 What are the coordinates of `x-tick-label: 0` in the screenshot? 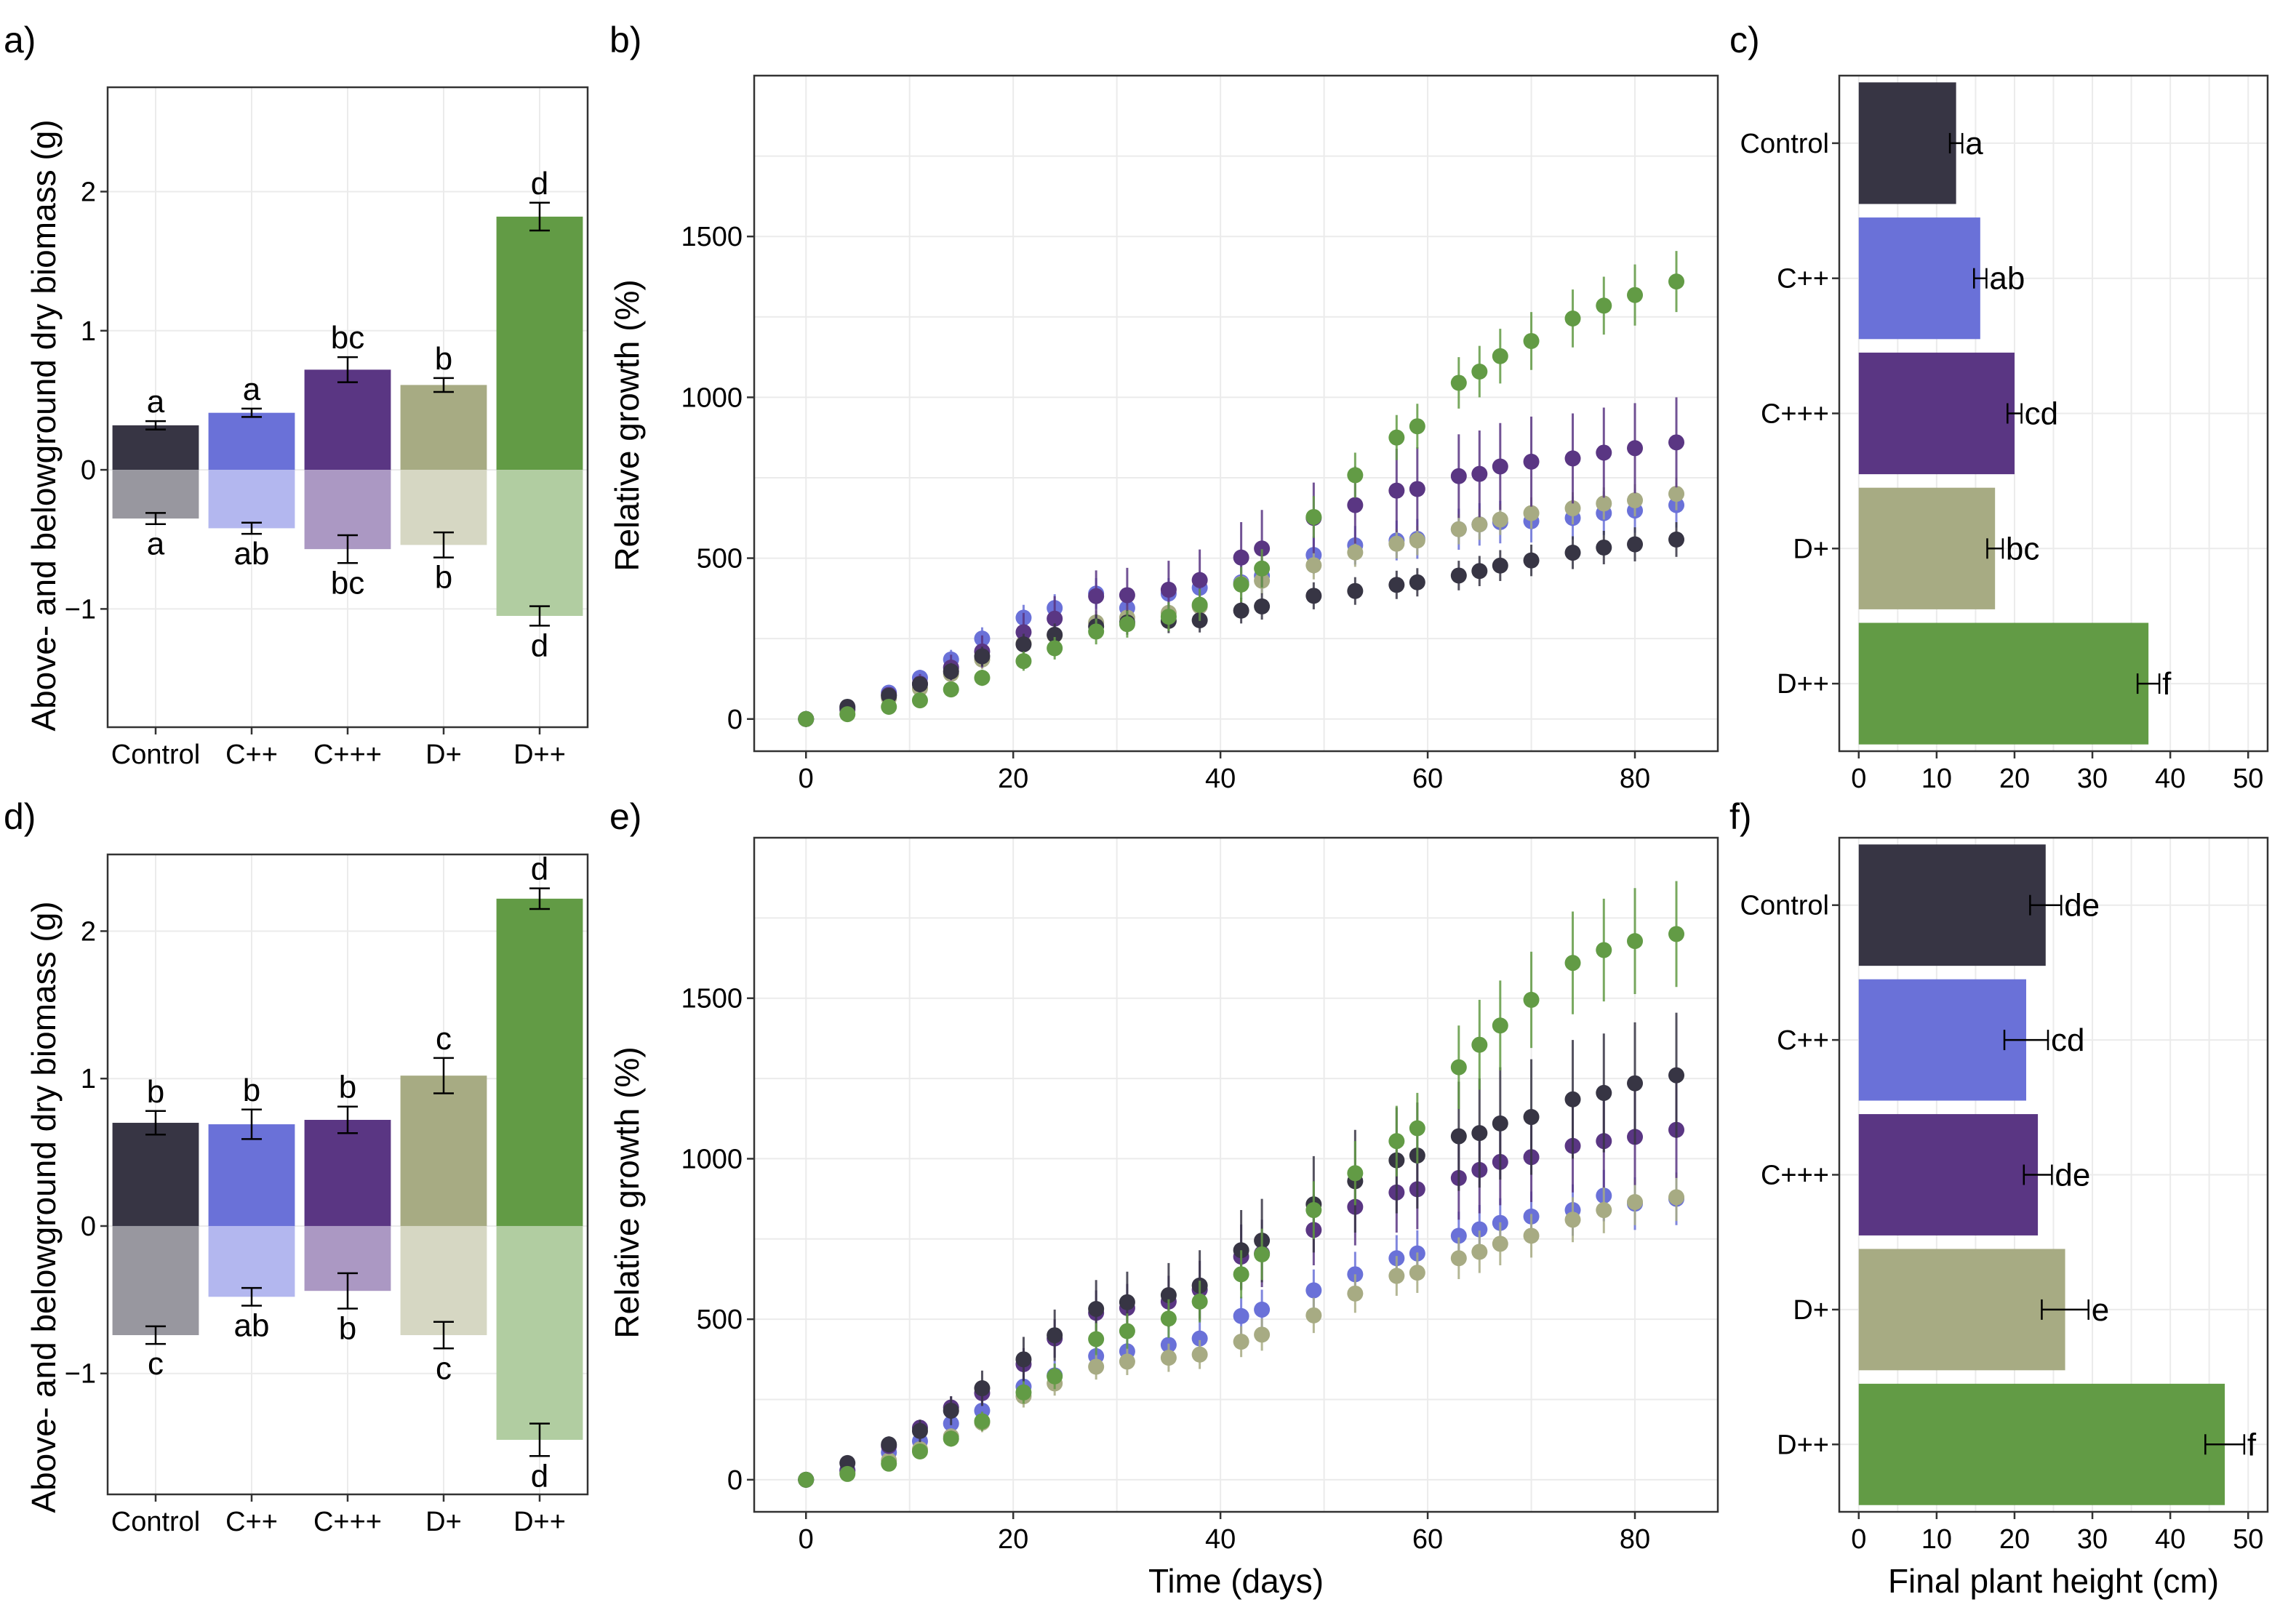 It's located at (806, 779).